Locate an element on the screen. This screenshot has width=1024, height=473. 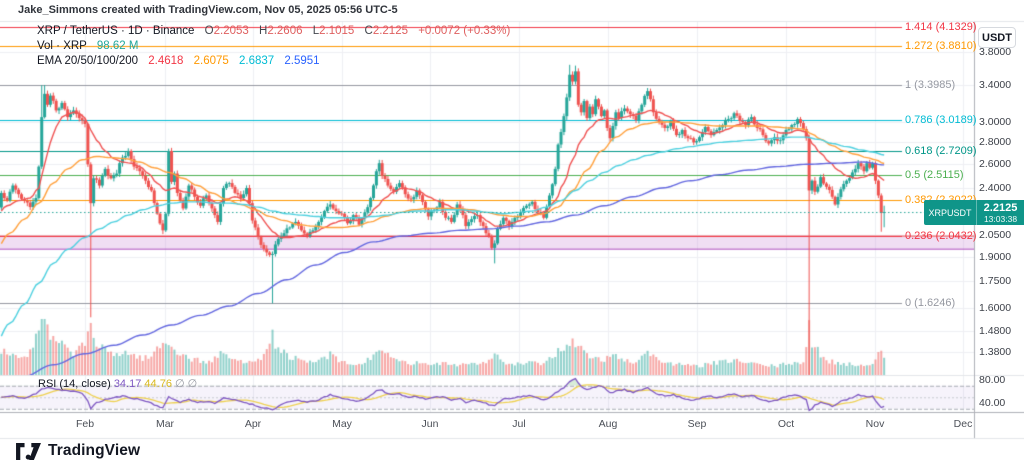
price-axis-label: 3.8000 is located at coordinates (995, 52).